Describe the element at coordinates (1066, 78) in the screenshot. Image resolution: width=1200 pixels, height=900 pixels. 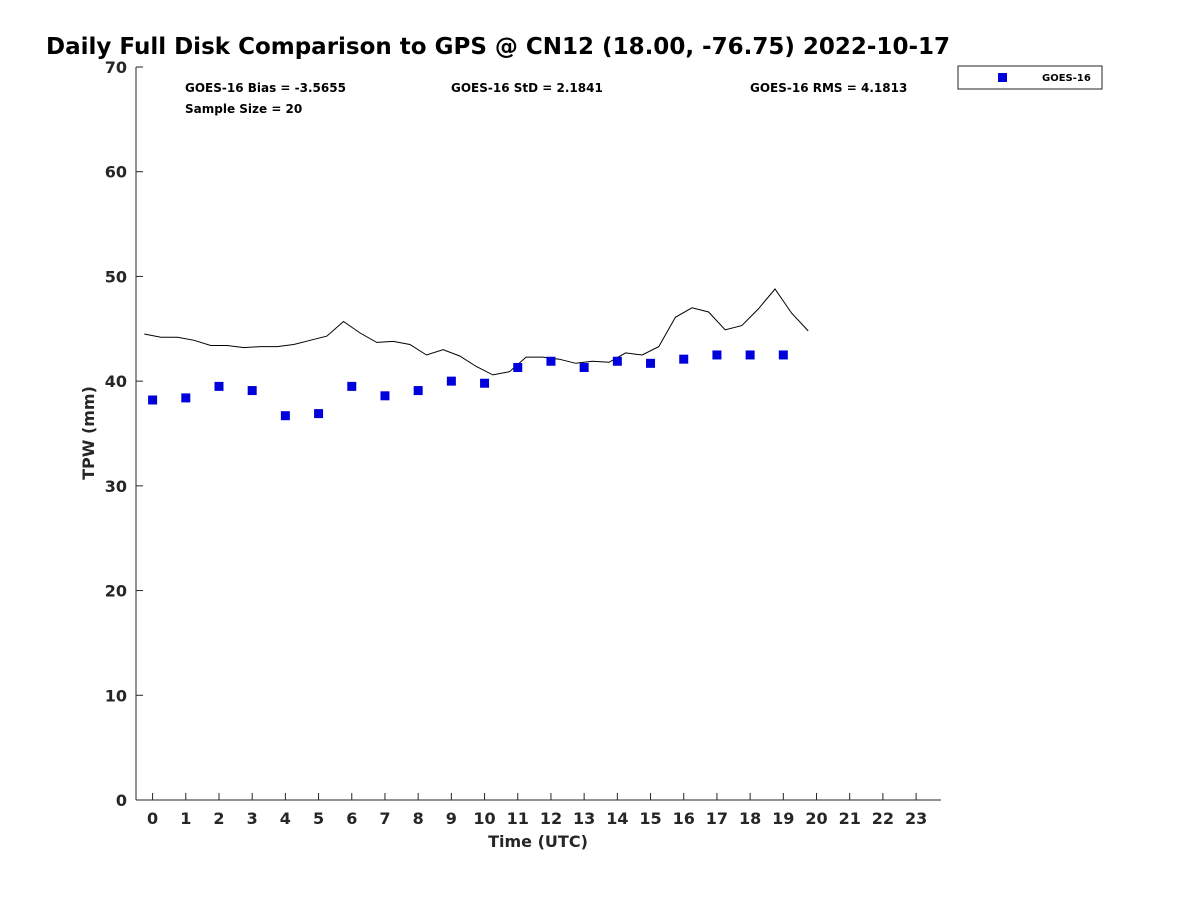
I see `legend-label: GOES-16` at that location.